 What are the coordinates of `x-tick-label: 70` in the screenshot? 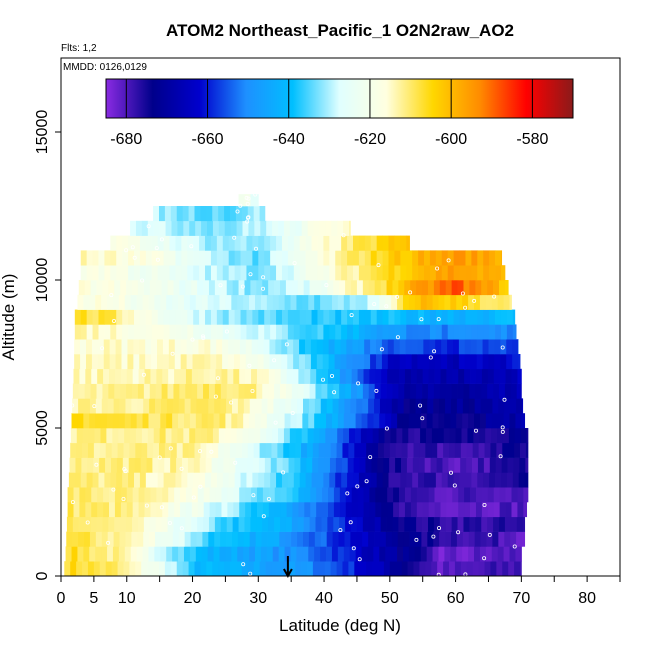 It's located at (521, 598).